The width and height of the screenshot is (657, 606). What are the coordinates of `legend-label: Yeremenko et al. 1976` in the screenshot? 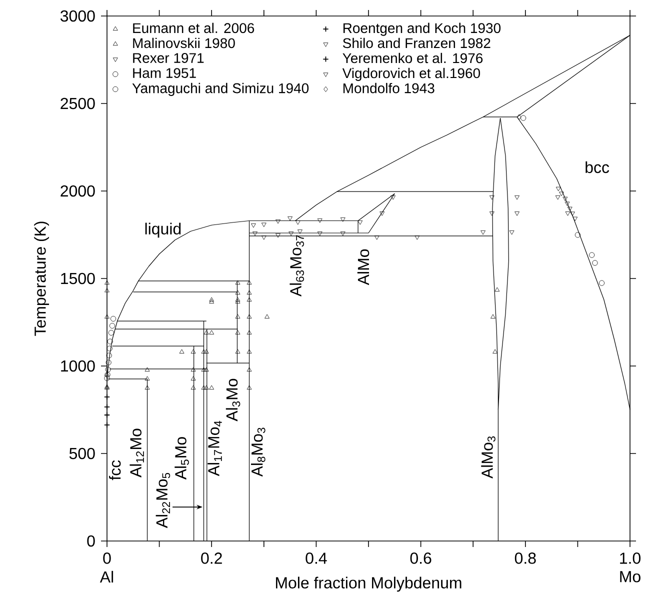 It's located at (412, 58).